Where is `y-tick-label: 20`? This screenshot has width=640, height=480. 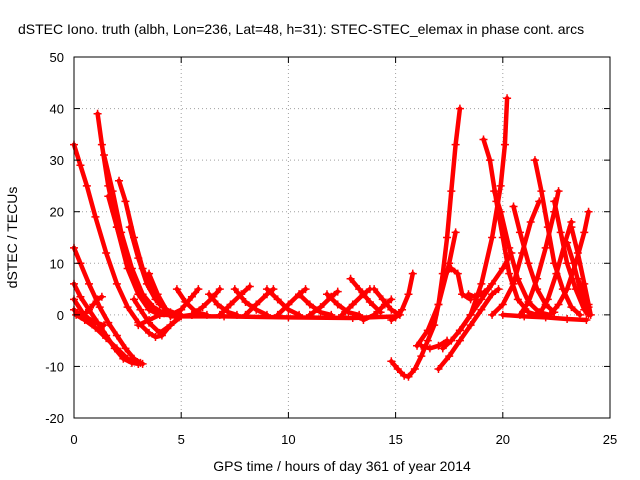 y-tick-label: 20 is located at coordinates (57, 212).